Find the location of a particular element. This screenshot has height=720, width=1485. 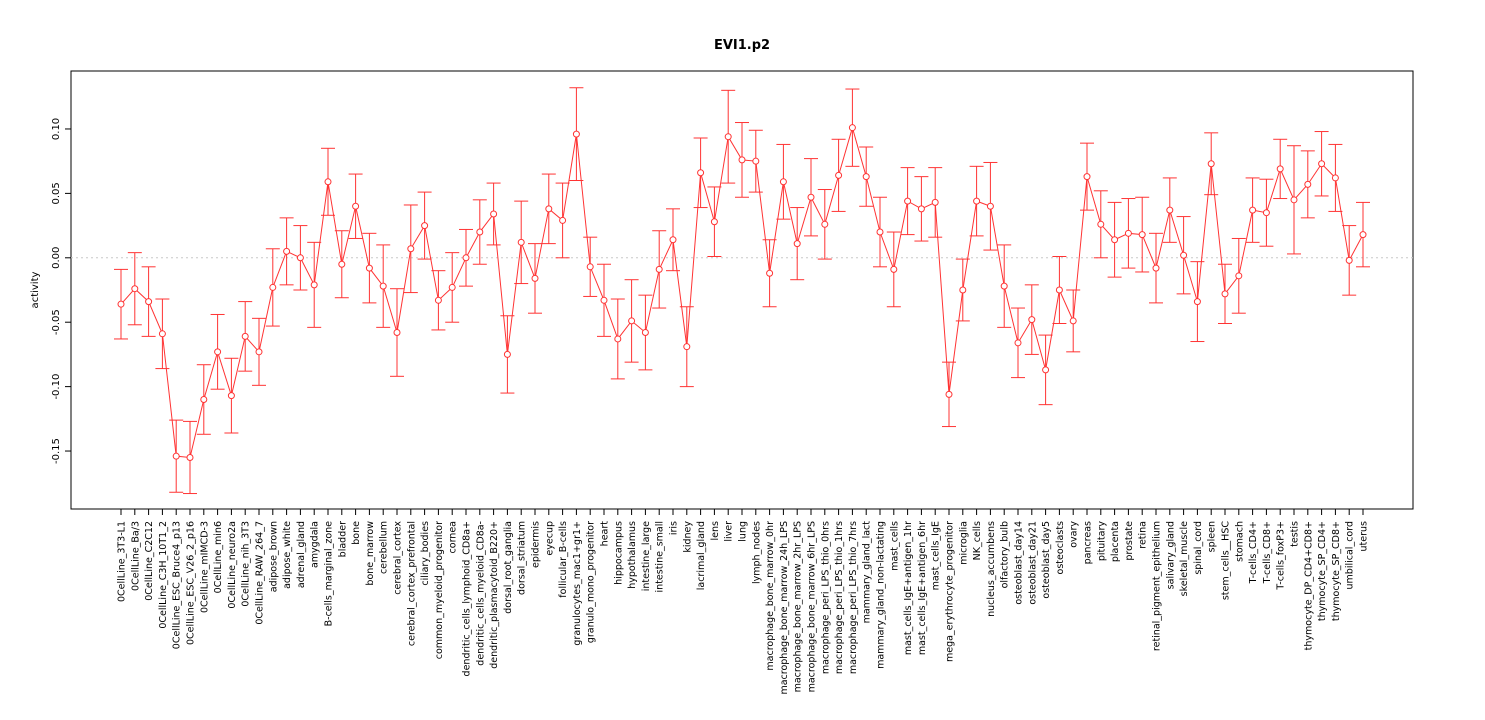

x-tick-label: common_myeloid_progenitor is located at coordinates (439, 590).